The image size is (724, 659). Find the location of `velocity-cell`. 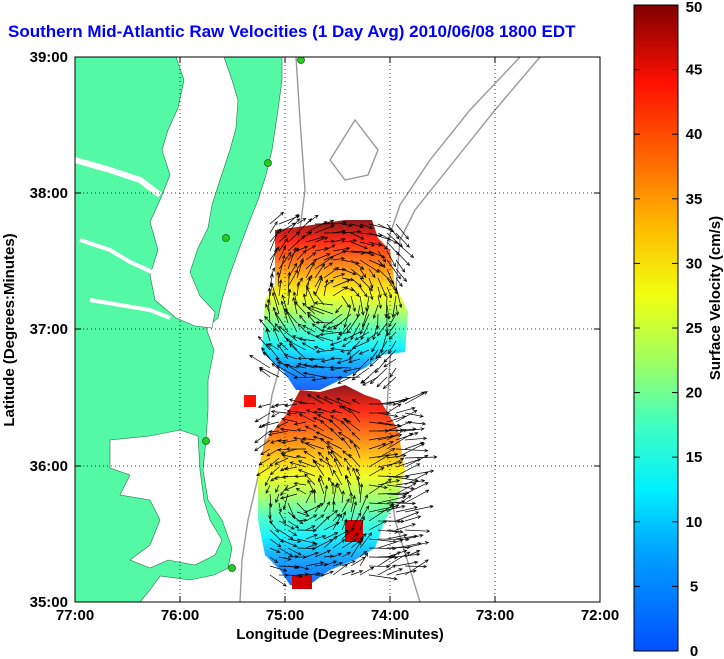

velocity-cell is located at coordinates (302, 582).